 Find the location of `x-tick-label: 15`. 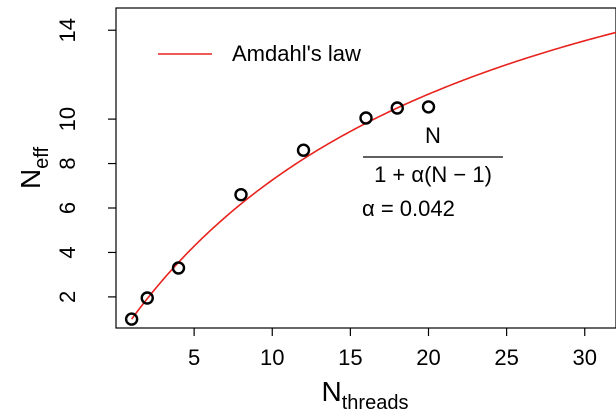

x-tick-label: 15 is located at coordinates (350, 357).